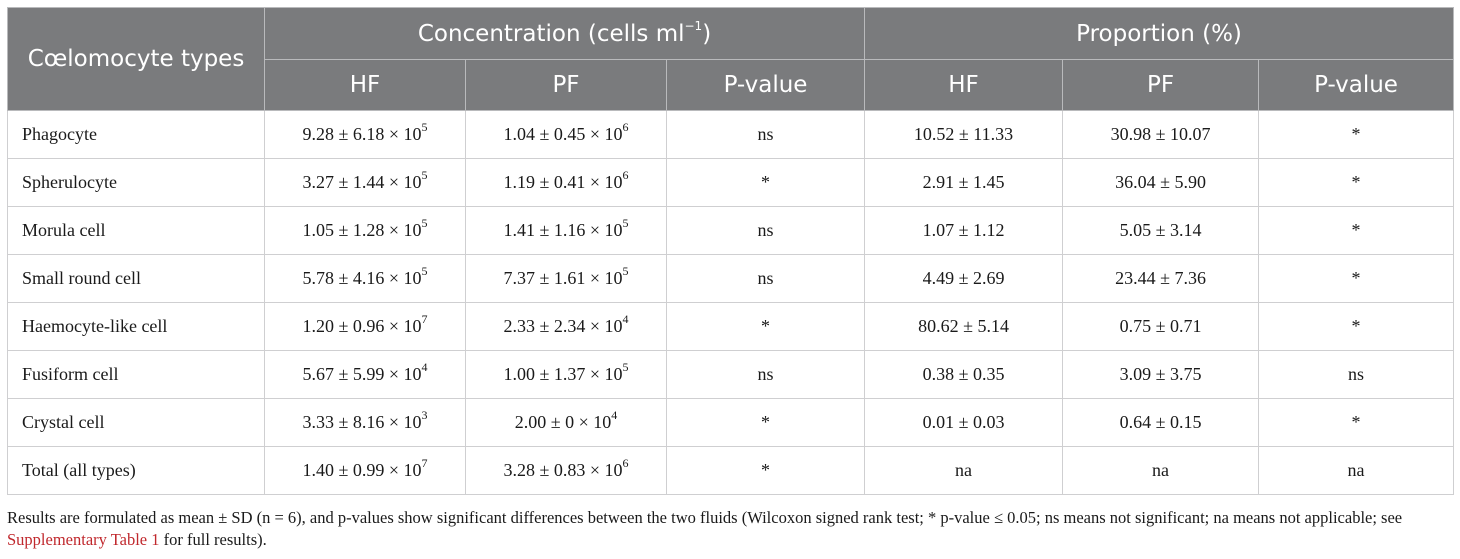  Describe the element at coordinates (365, 374) in the screenshot. I see `conc-hf-cell: 5.67 ± 5.99 × 104` at that location.